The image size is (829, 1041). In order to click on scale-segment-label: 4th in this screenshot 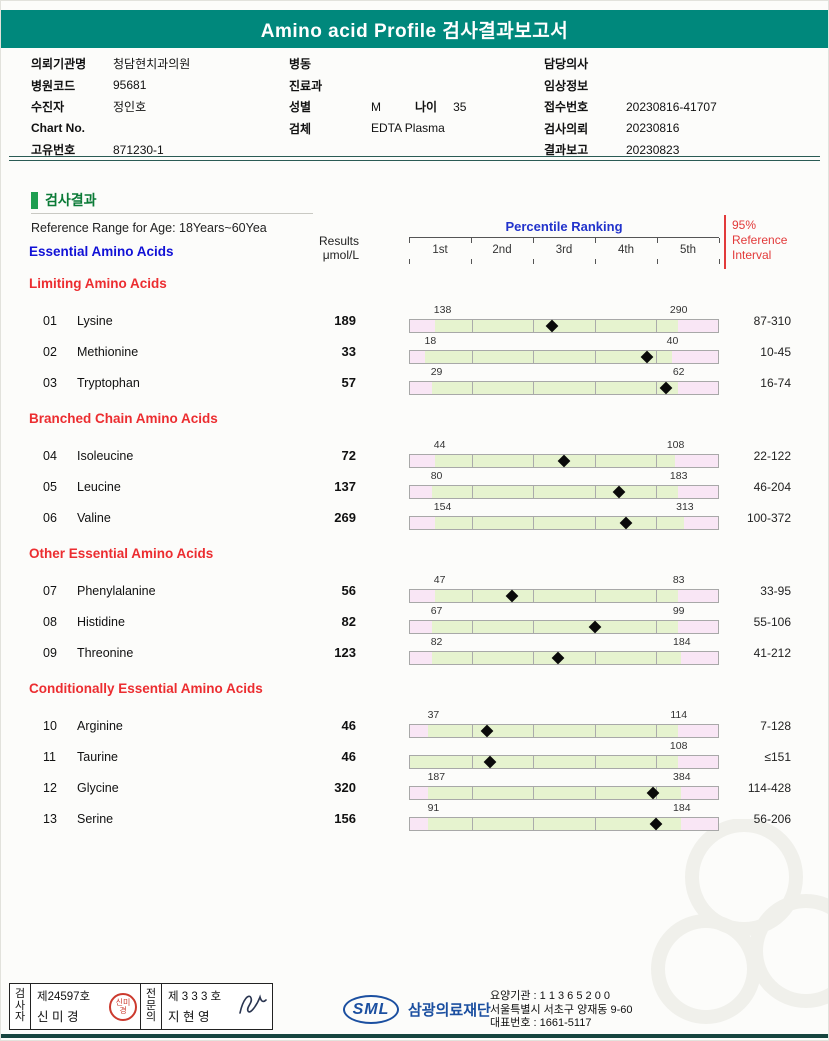, I will do `click(626, 250)`.